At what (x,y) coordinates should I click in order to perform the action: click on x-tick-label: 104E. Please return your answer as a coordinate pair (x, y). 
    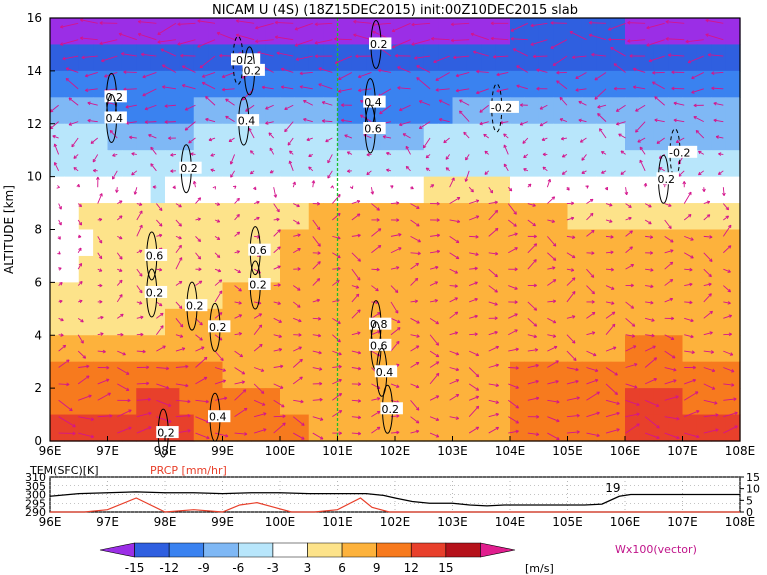
    Looking at the image, I should click on (510, 451).